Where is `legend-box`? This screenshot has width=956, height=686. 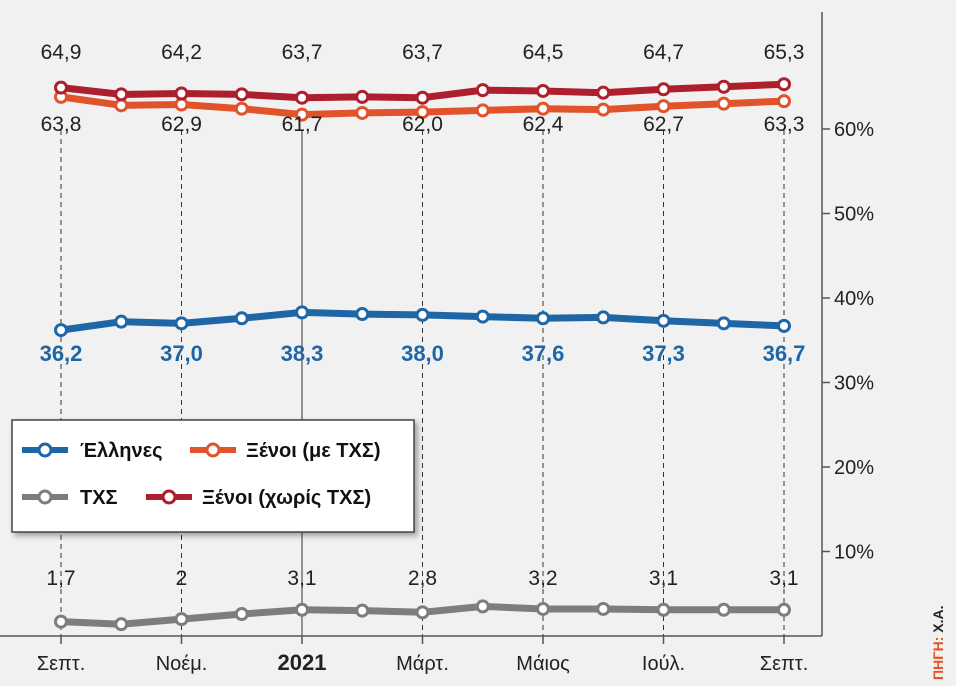
legend-box is located at coordinates (213, 476).